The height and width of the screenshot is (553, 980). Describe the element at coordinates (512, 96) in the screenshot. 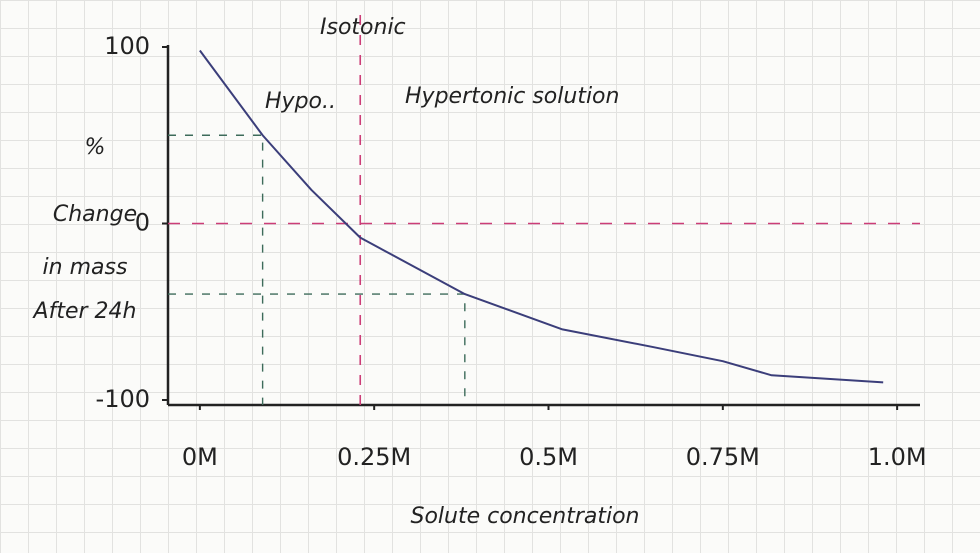

I see `annotation: Hypertonic solution` at that location.